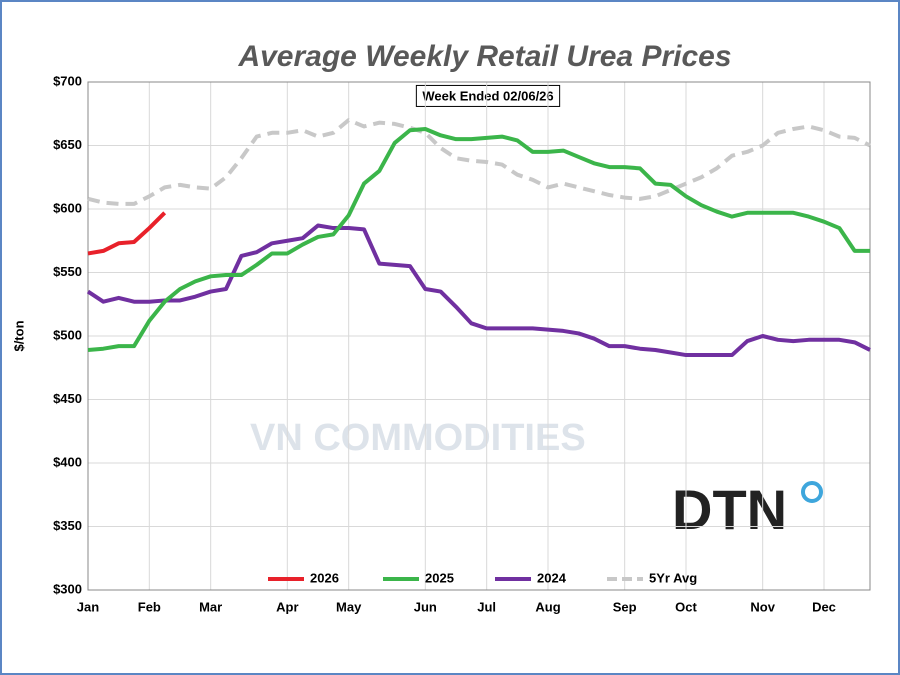 This screenshot has height=675, width=900. What do you see at coordinates (552, 577) in the screenshot?
I see `legend-label: 2024` at bounding box center [552, 577].